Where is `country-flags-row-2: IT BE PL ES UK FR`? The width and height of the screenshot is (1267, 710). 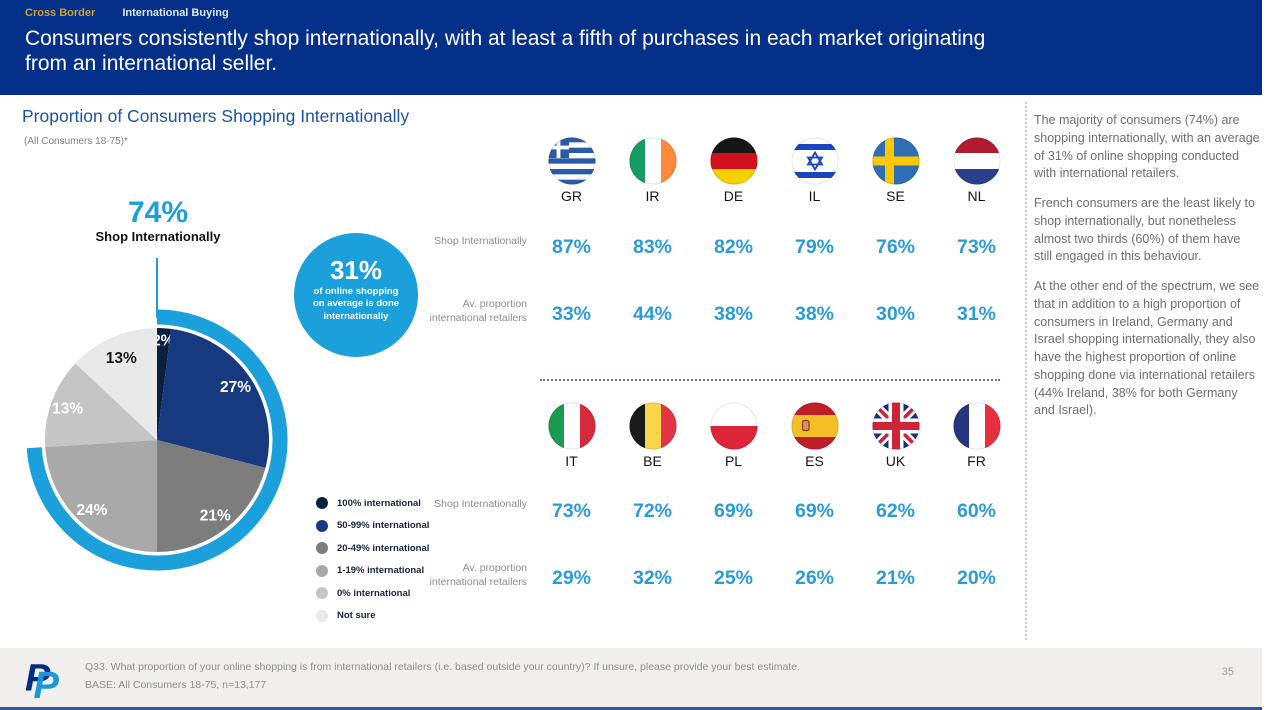
country-flags-row-2: IT BE PL ES UK FR is located at coordinates (774, 435).